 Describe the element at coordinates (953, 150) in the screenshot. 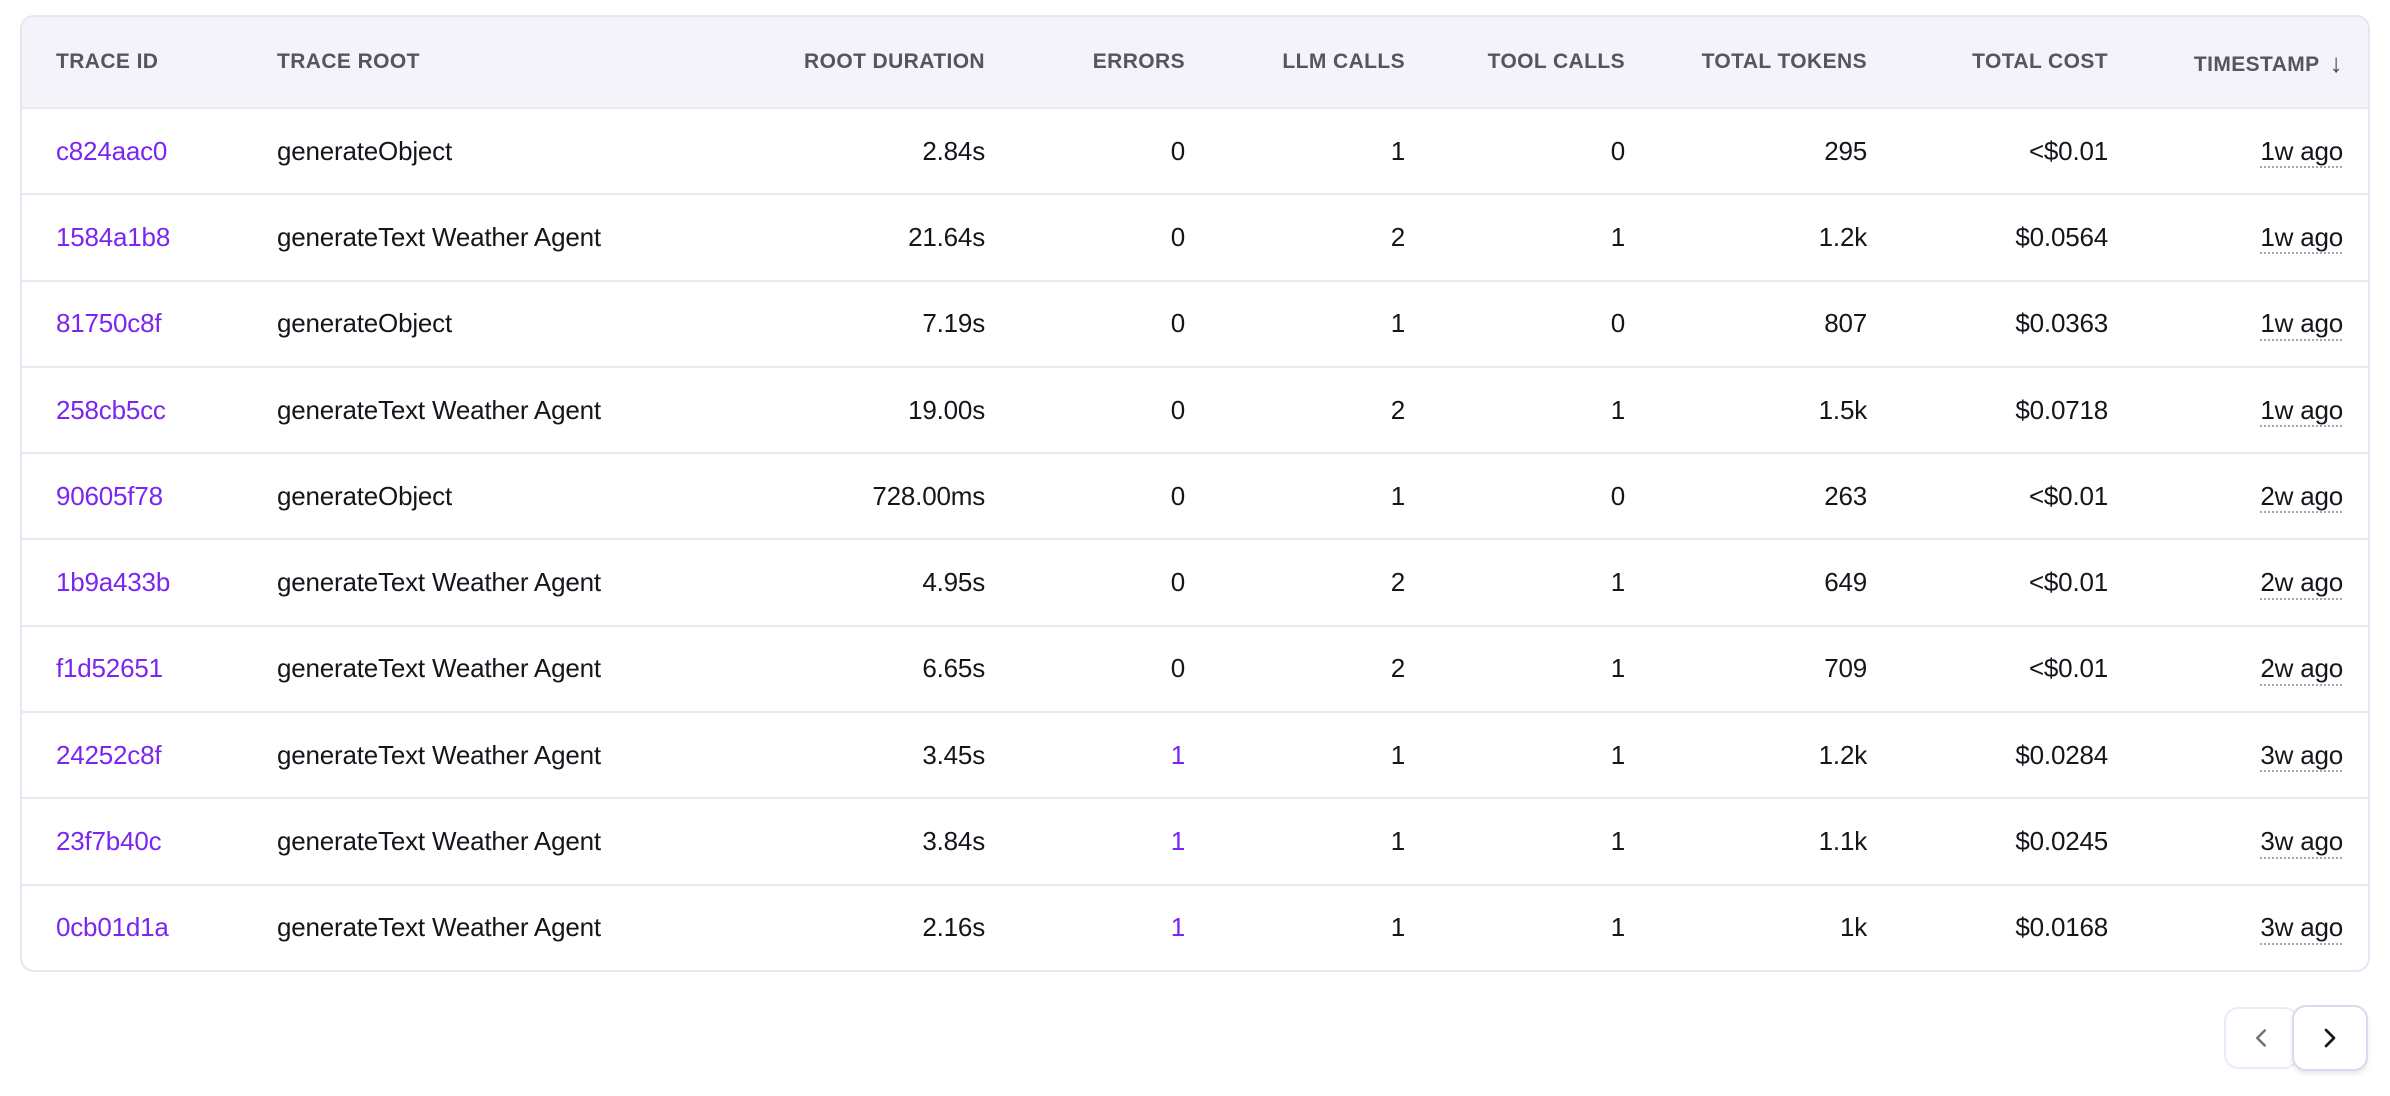

I see `cell-root_duration: 2.84s` at that location.